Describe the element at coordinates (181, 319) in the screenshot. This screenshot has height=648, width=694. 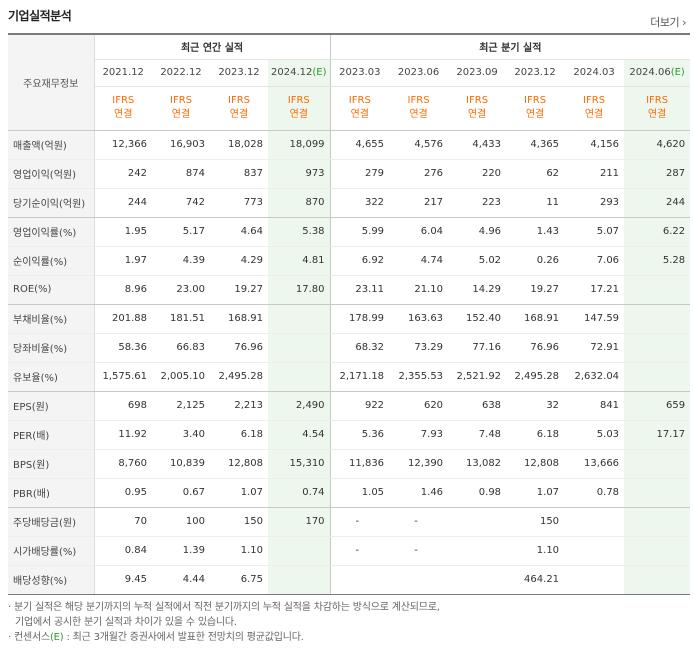
I see `table-cell: 181.51` at that location.